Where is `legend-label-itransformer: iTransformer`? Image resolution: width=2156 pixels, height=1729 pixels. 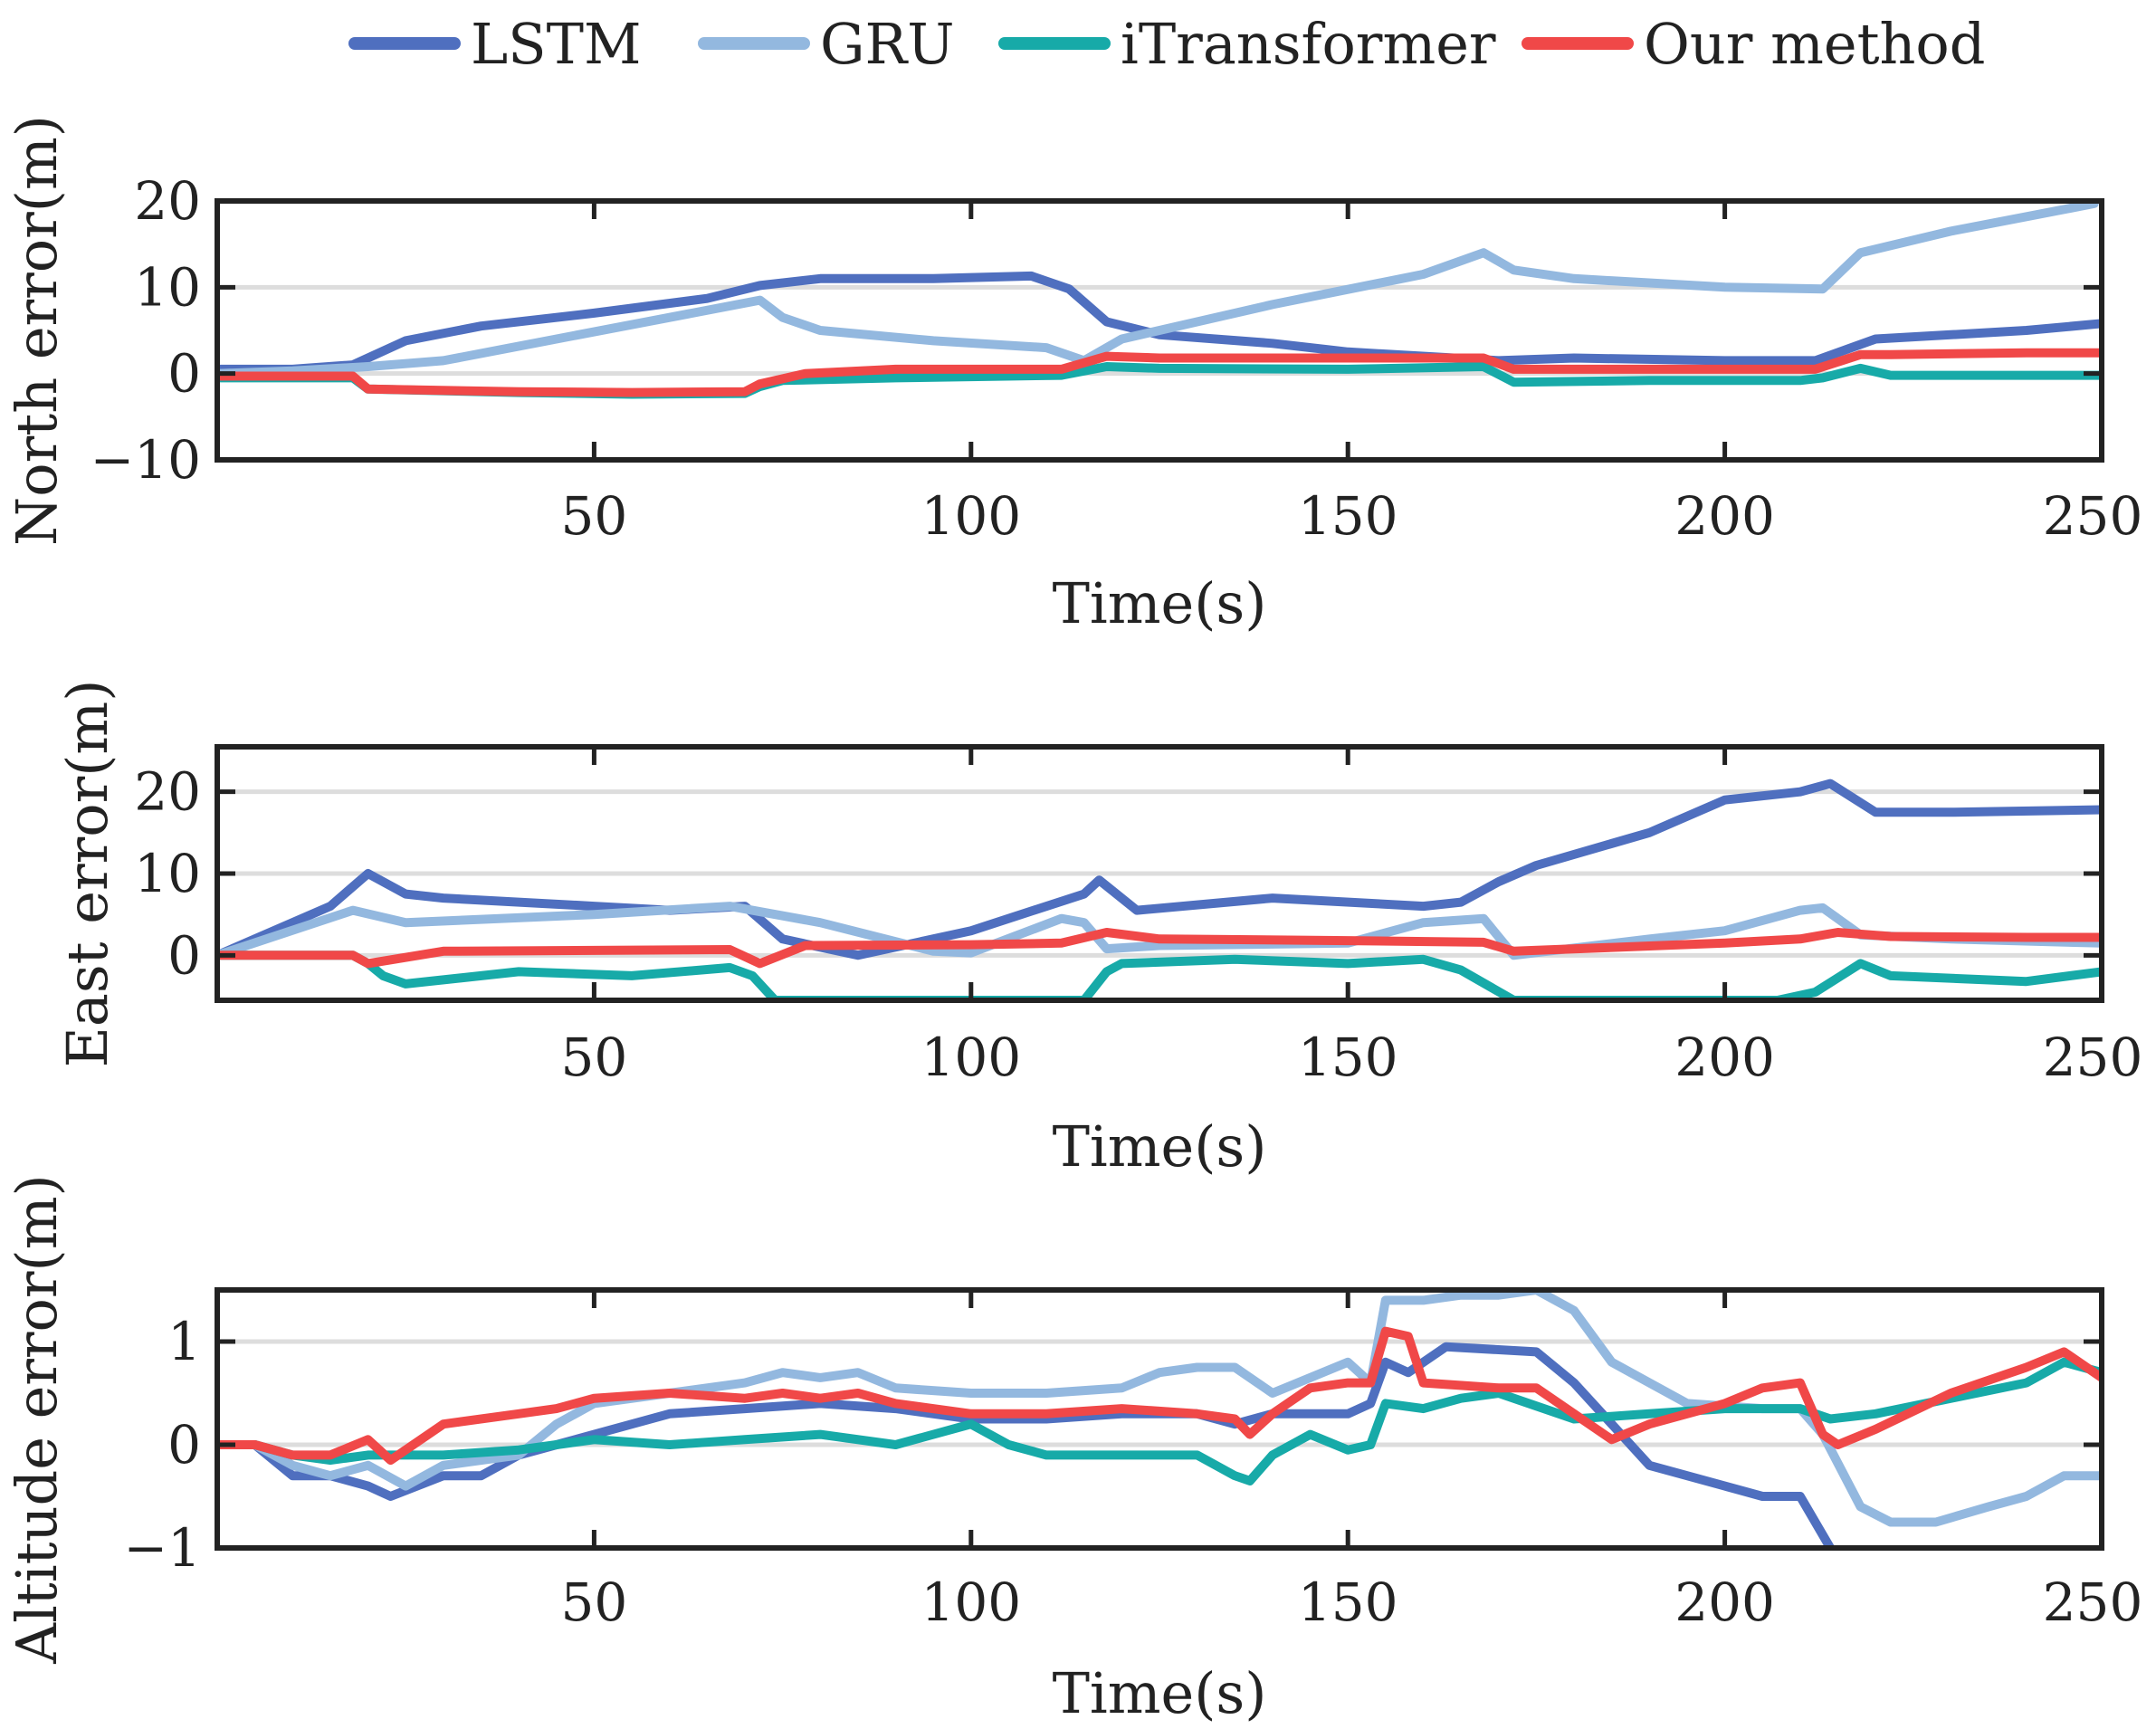
legend-label-itransformer: iTransformer is located at coordinates (1308, 44).